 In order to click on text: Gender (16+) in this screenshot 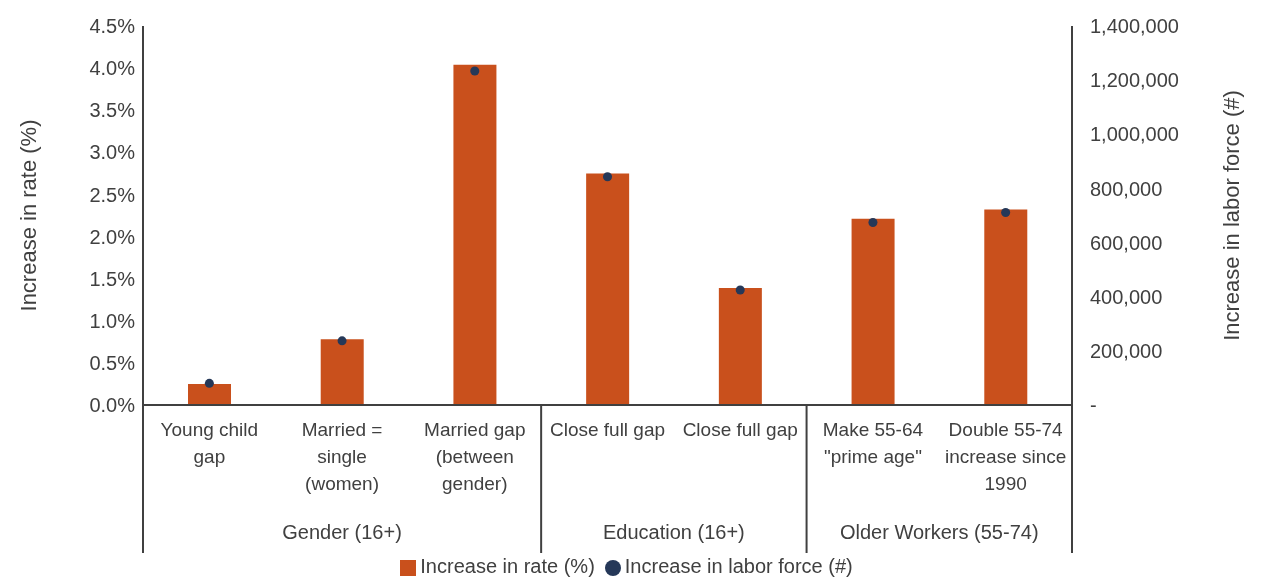, I will do `click(342, 532)`.